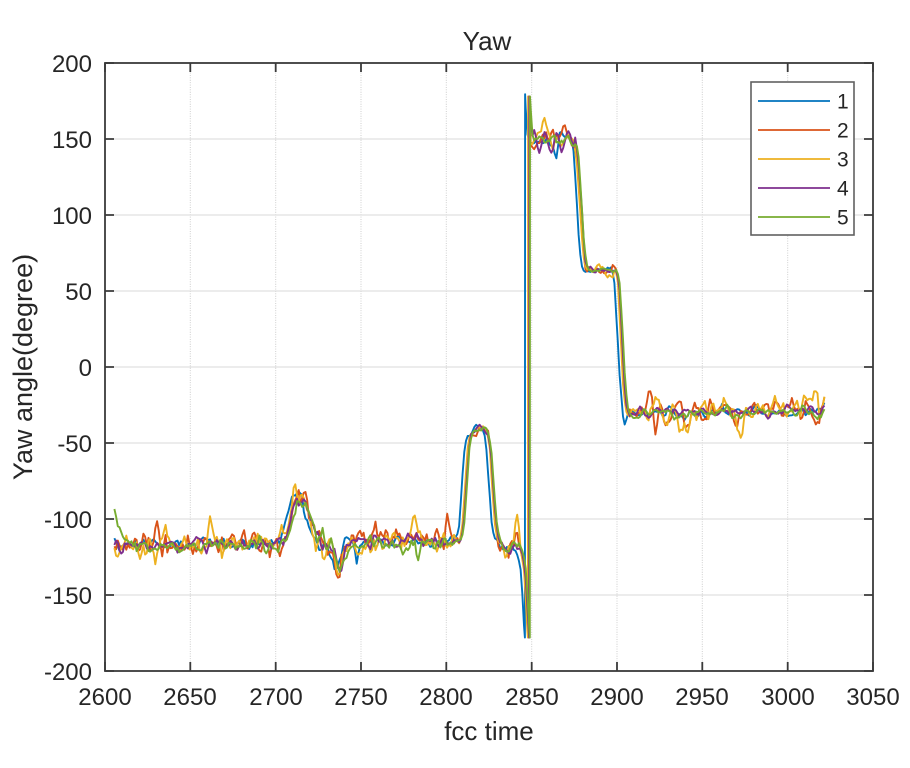 This screenshot has height=768, width=910. I want to click on svg-text: 4, so click(843, 189).